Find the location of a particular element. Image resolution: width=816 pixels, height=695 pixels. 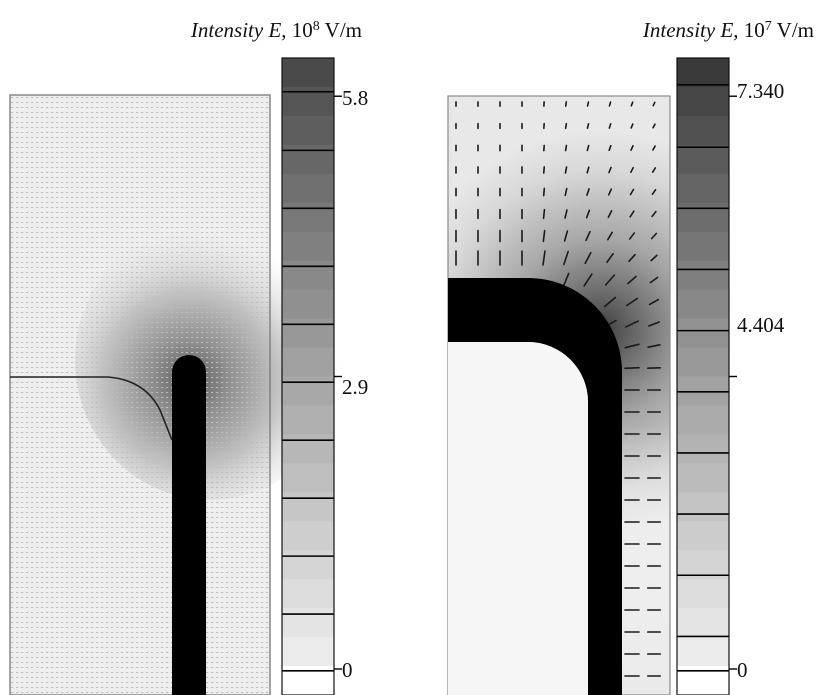

left-needle-electrode is located at coordinates (189, 525).